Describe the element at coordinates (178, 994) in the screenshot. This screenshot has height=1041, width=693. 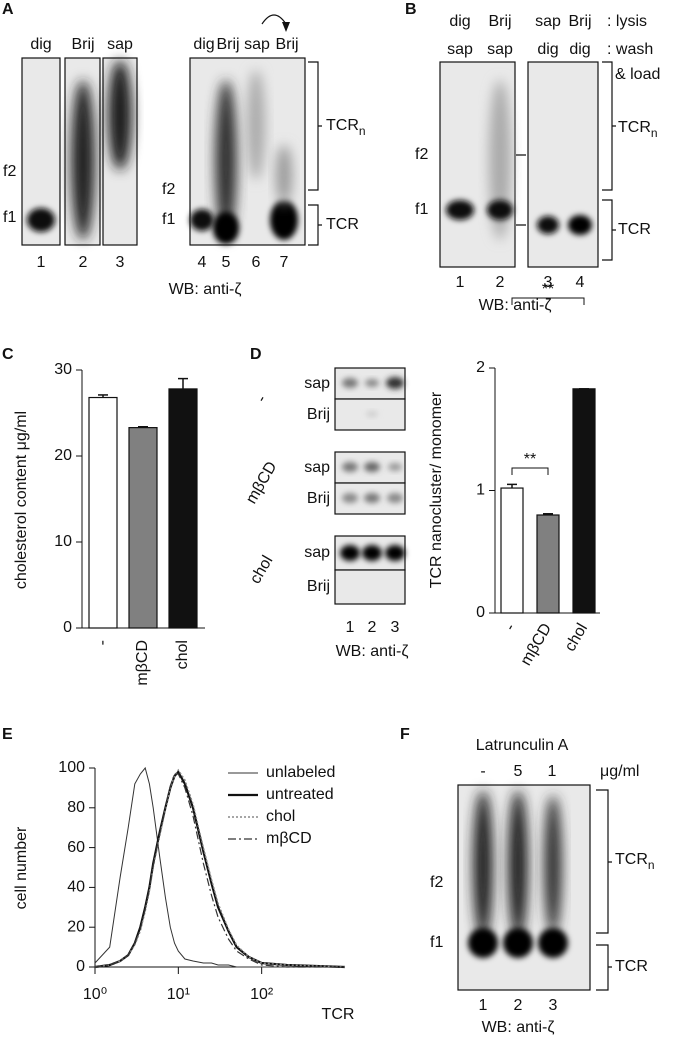
I see `x-tick-label: 10¹` at that location.